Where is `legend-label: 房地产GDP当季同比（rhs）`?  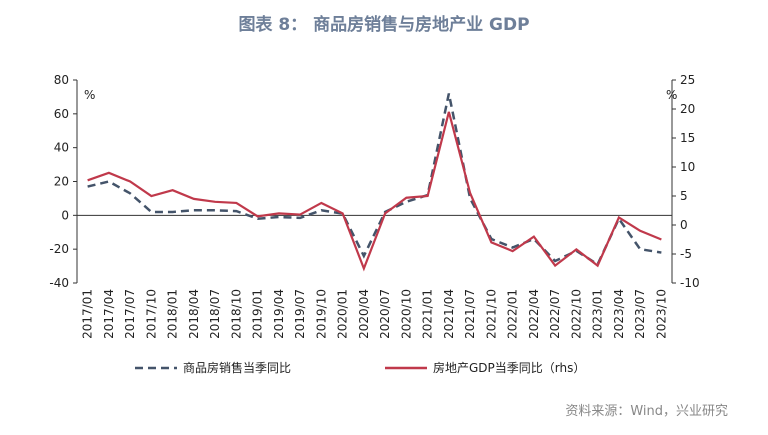
legend-label: 房地产GDP当季同比（rhs） is located at coordinates (509, 367).